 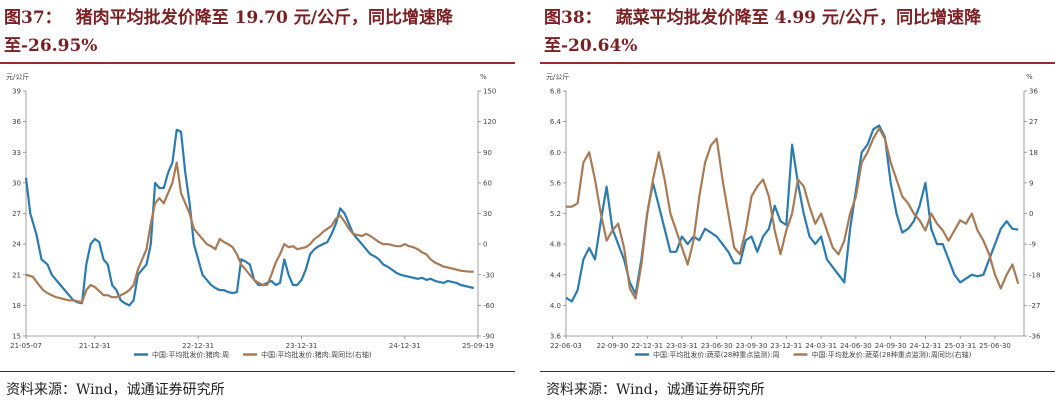 I want to click on x-tick-label: 21-05-07, so click(x=26, y=346).